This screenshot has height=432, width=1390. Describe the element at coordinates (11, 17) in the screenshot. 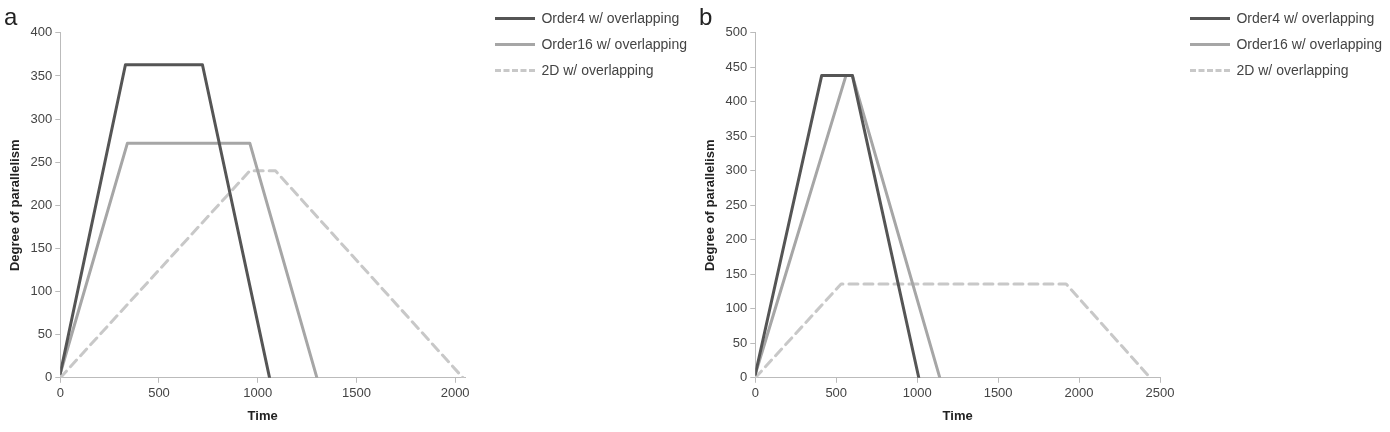

I see `chart-title: a` at that location.